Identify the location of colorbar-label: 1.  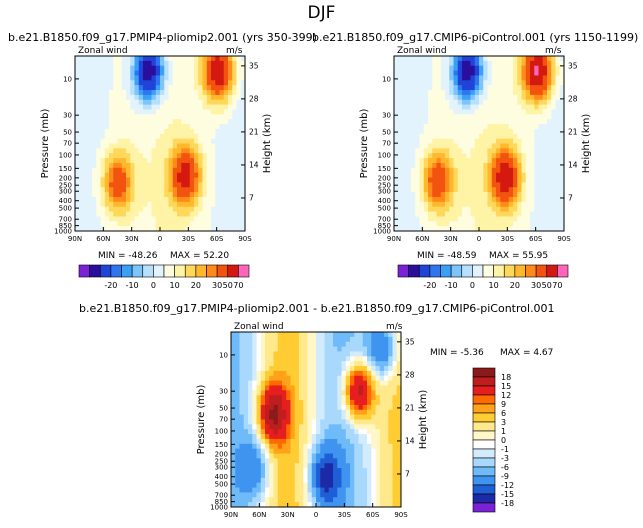
(503, 431).